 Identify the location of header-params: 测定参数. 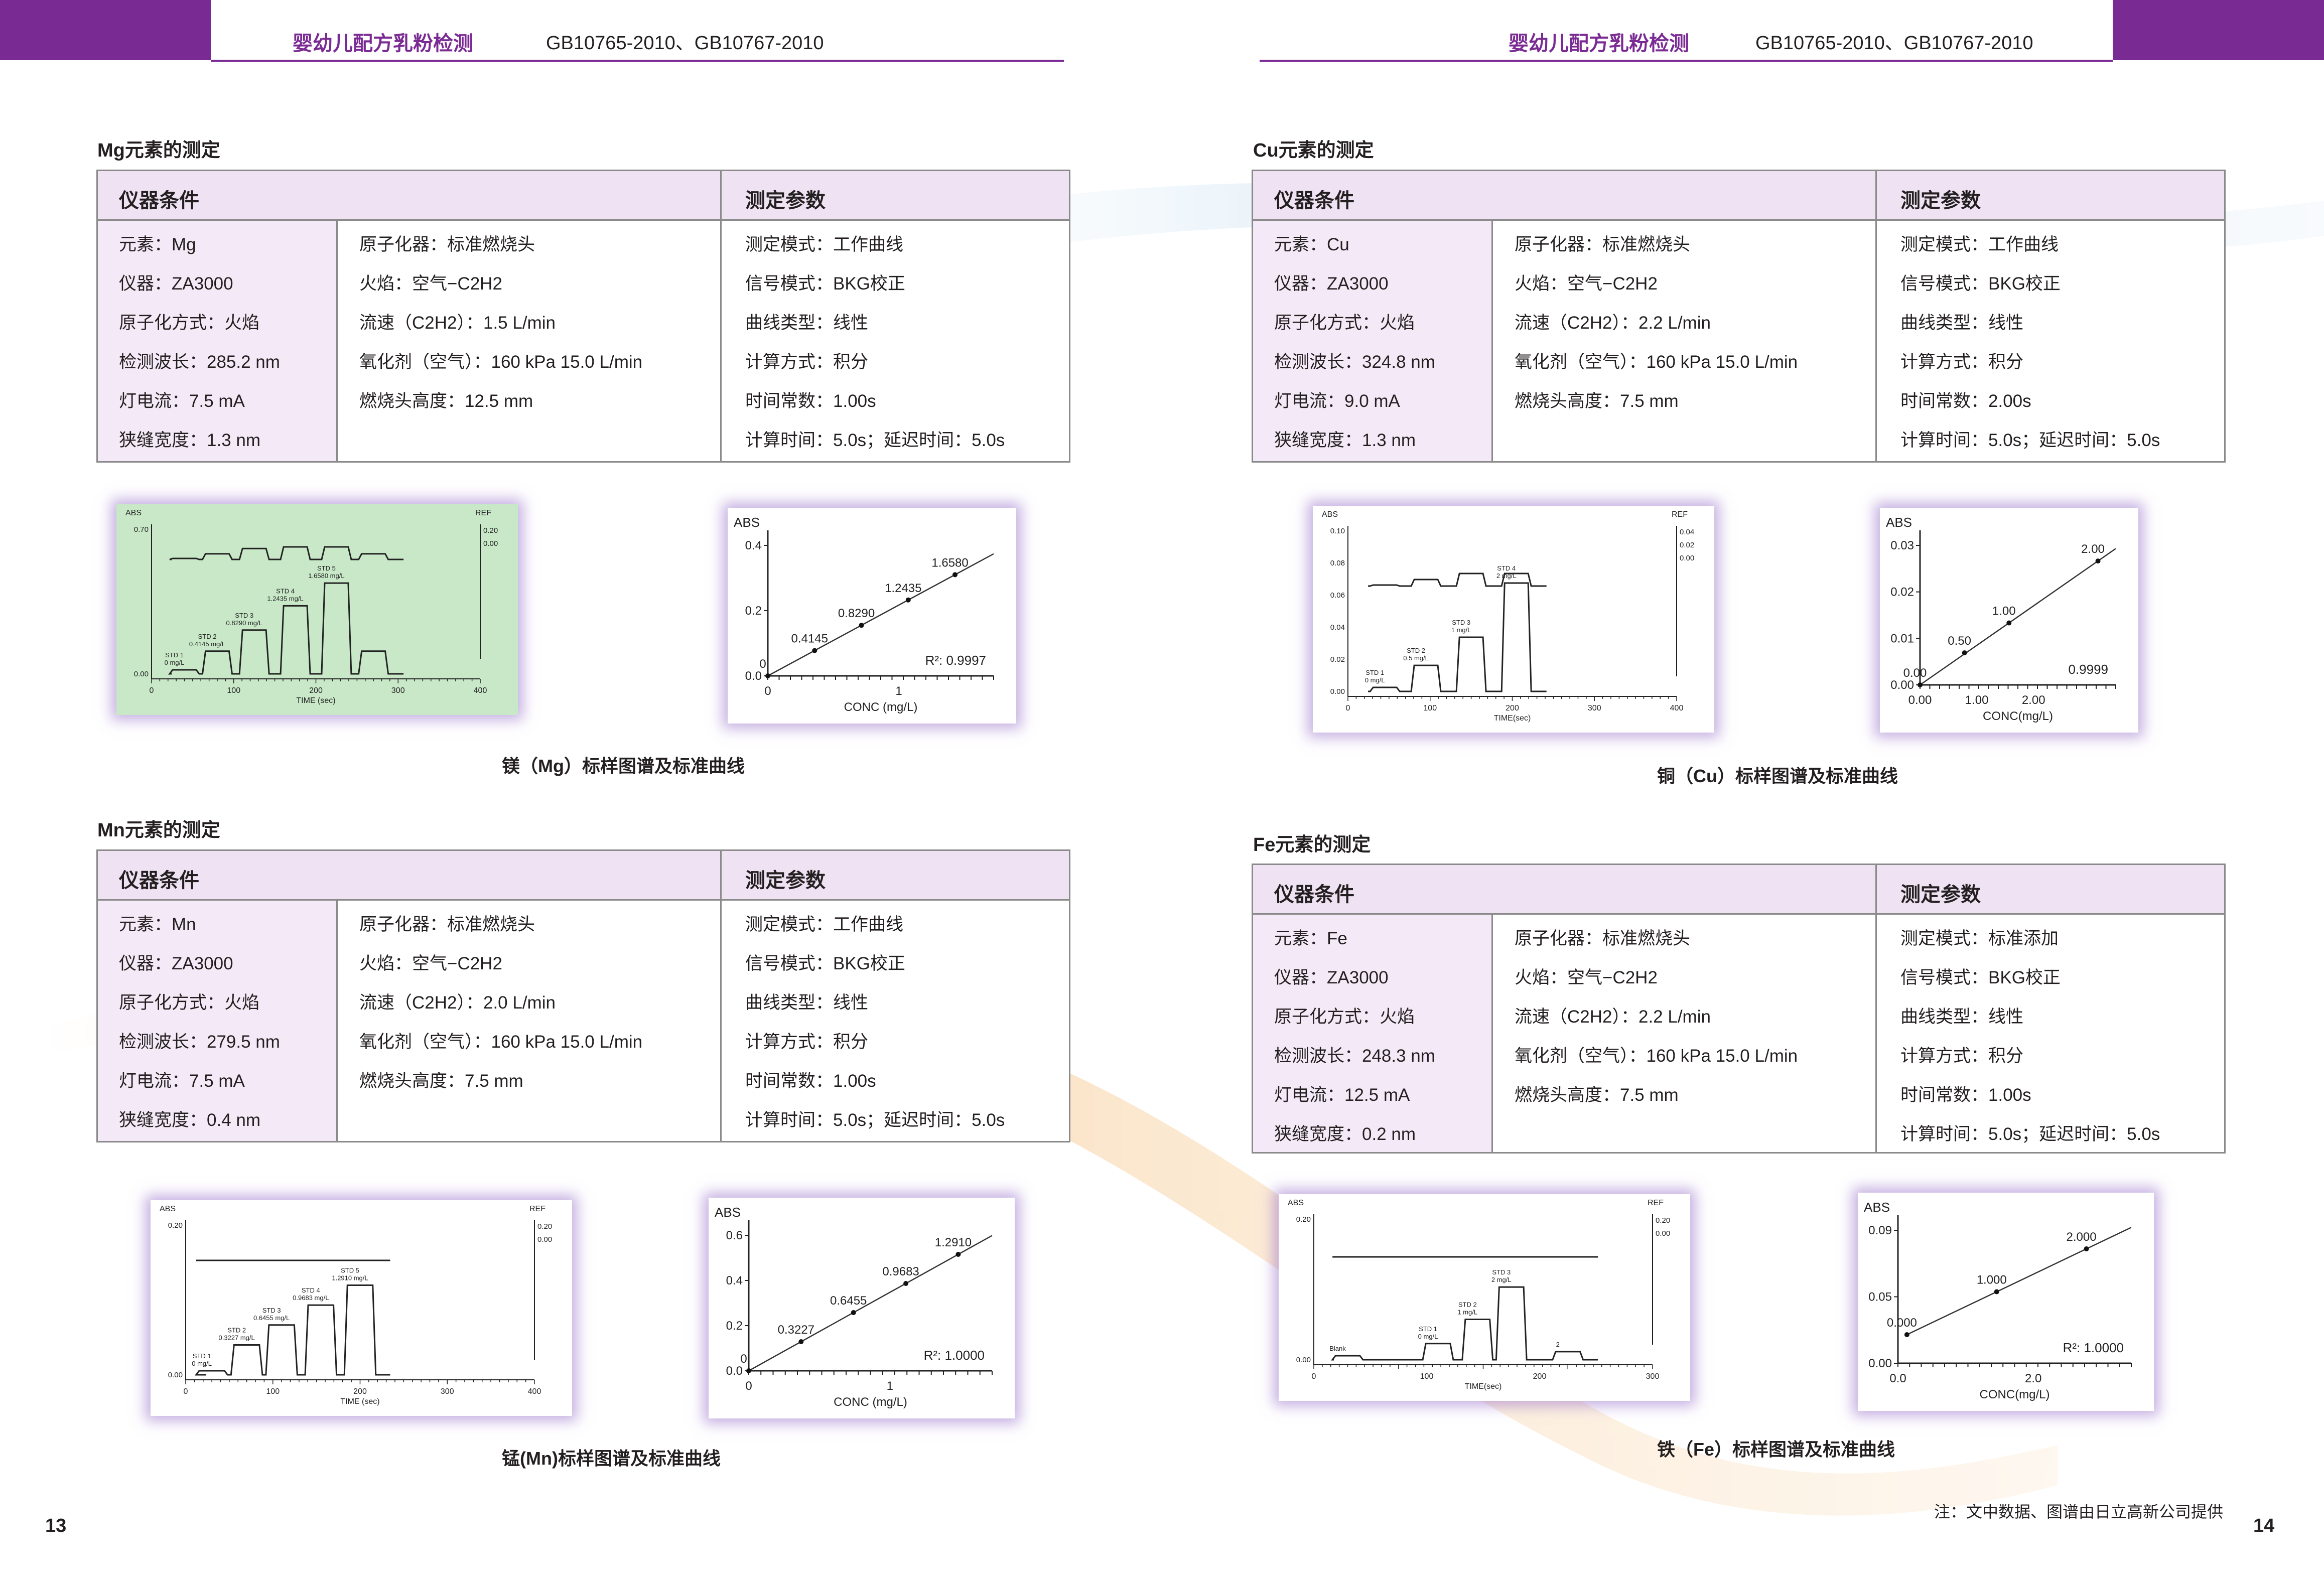
(785, 201).